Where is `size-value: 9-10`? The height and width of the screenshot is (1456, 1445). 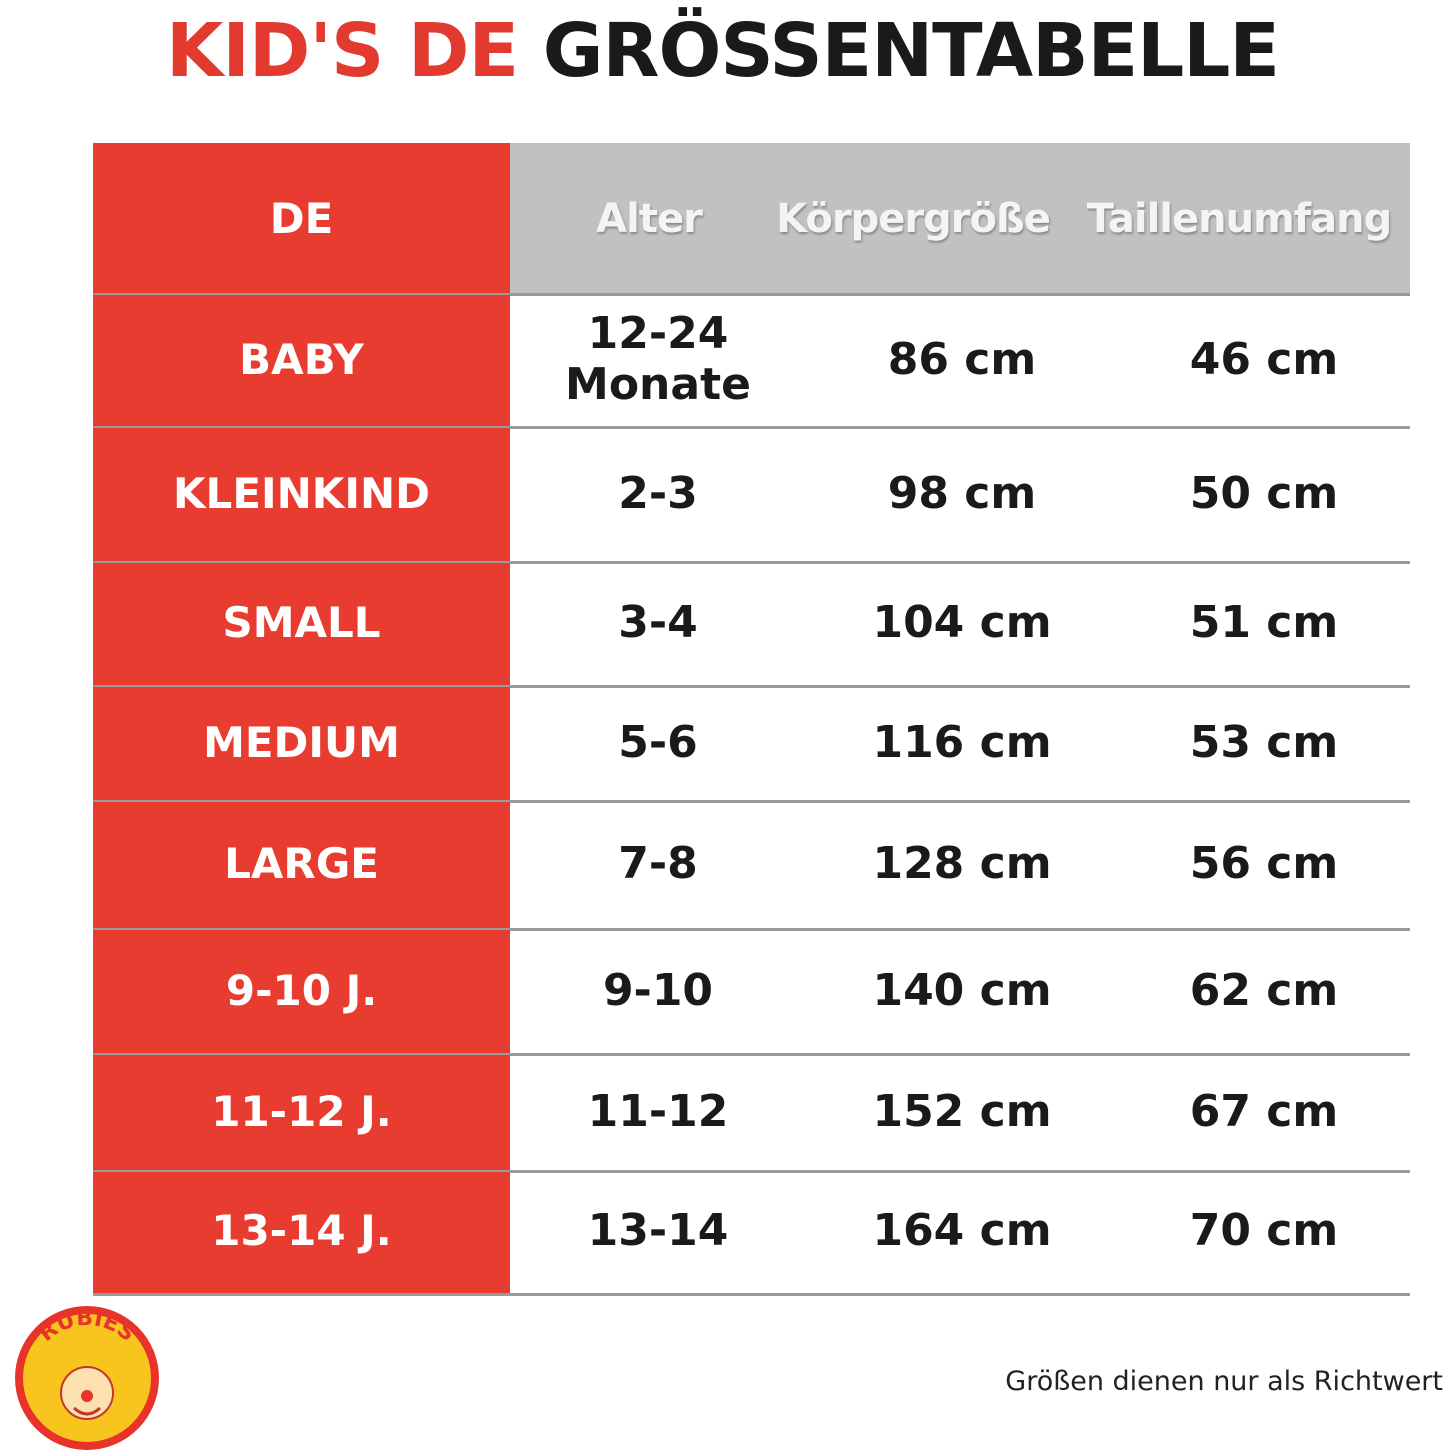 size-value: 9-10 is located at coordinates (658, 990).